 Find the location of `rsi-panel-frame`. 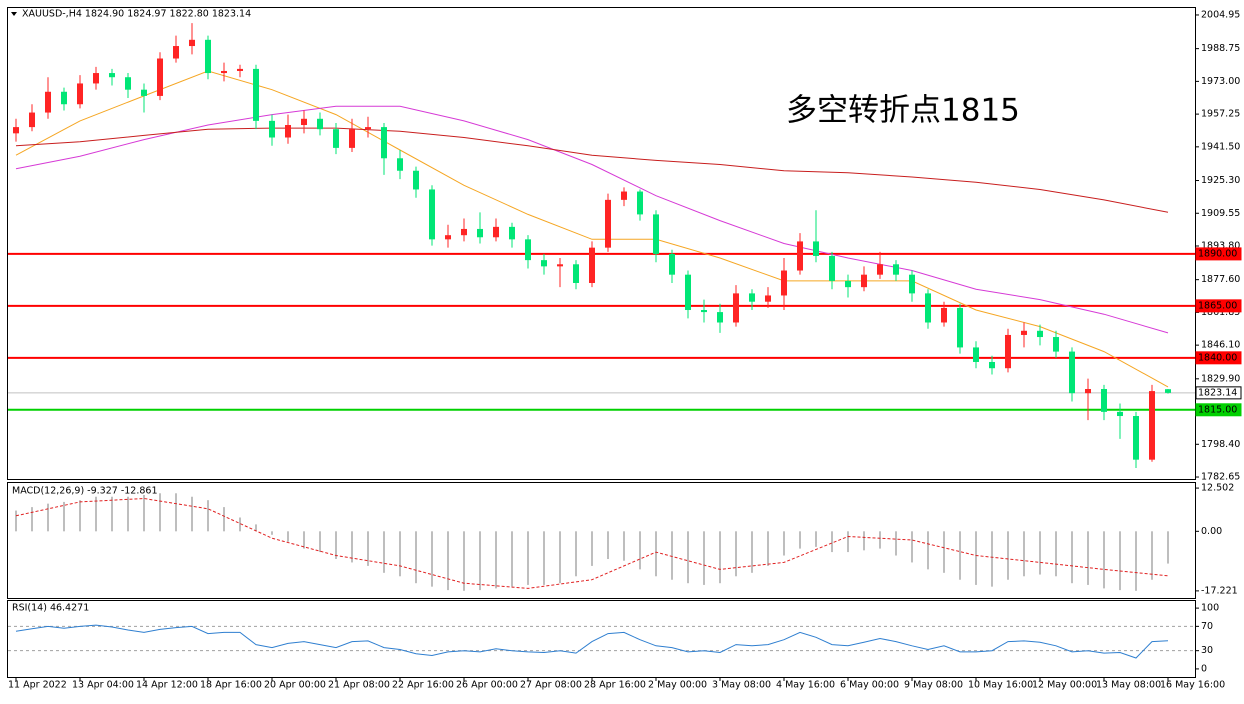

rsi-panel-frame is located at coordinates (601, 639).